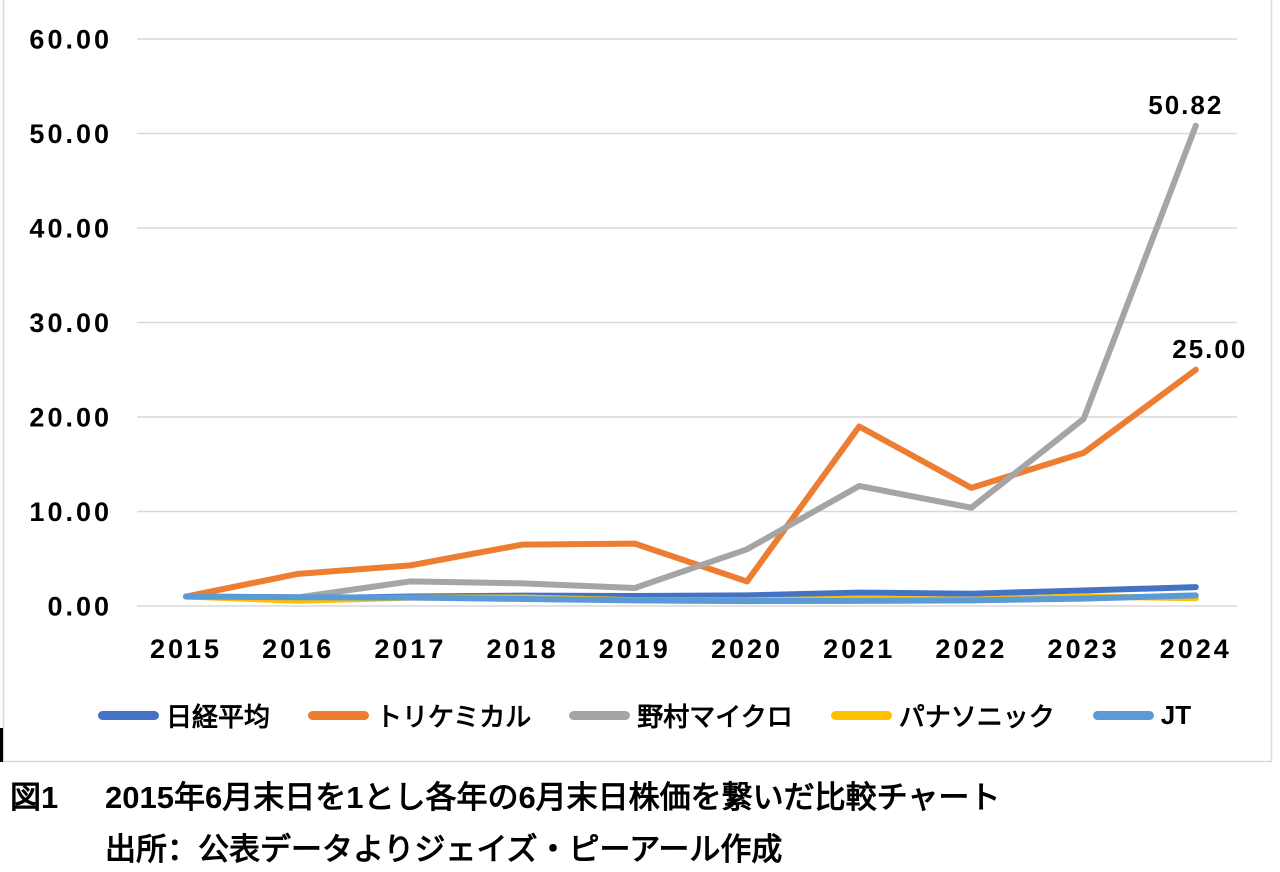  Describe the element at coordinates (747, 649) in the screenshot. I see `x-axis-tick-label: 2020` at that location.